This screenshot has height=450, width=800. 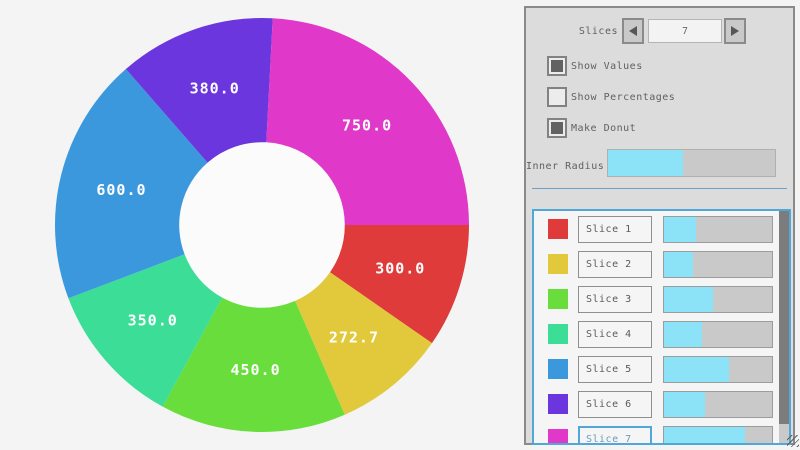 I want to click on right-arrow-icon, so click(x=735, y=31).